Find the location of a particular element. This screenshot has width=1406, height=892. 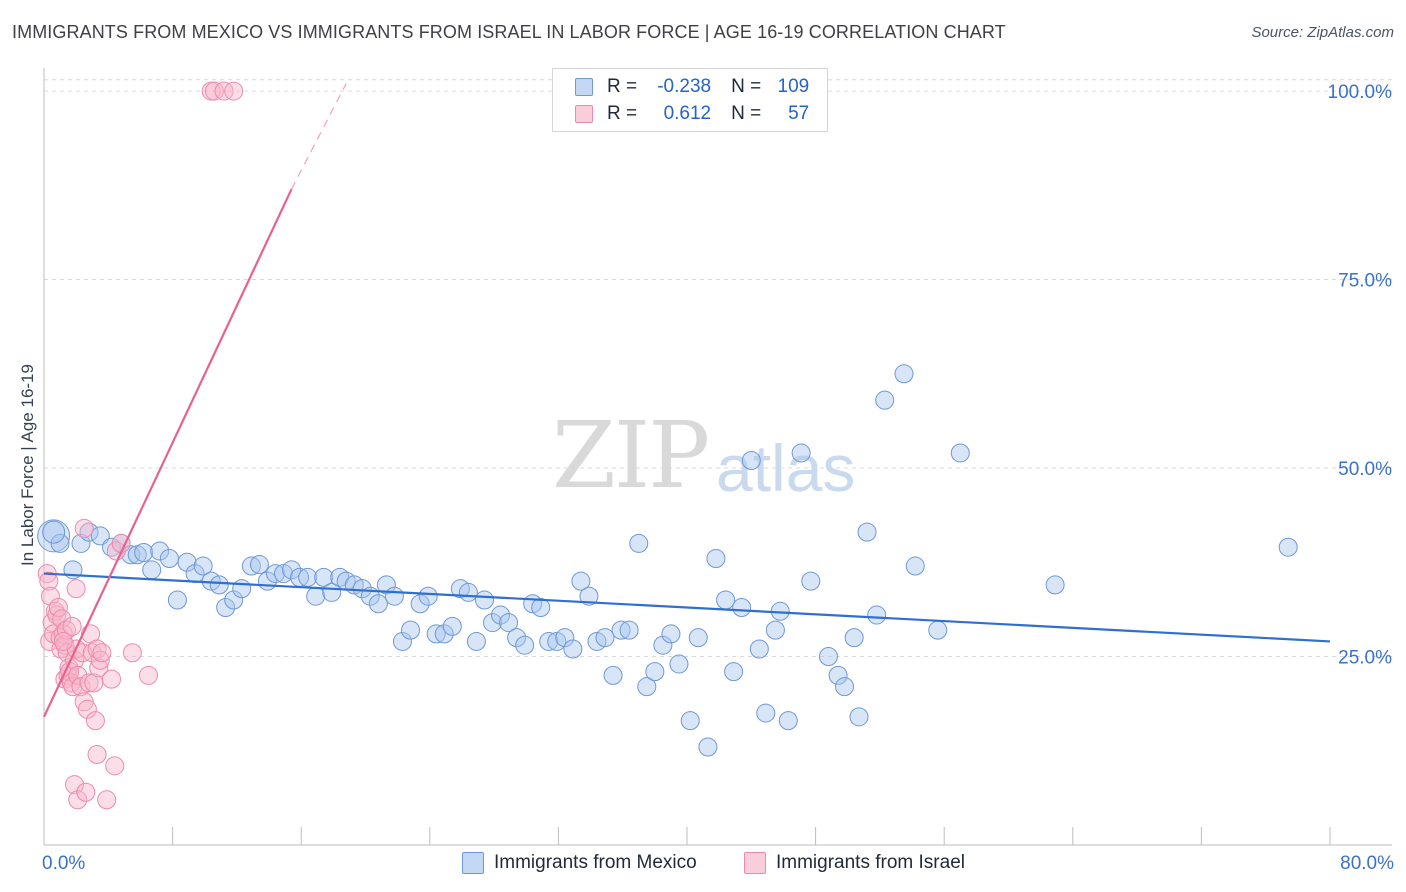

r-value: 0.612 is located at coordinates (687, 113).